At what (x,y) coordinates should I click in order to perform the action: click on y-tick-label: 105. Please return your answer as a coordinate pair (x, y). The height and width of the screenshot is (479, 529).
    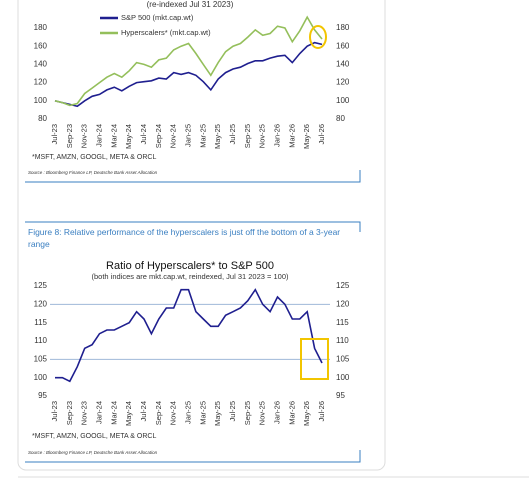
    Looking at the image, I should click on (41, 358).